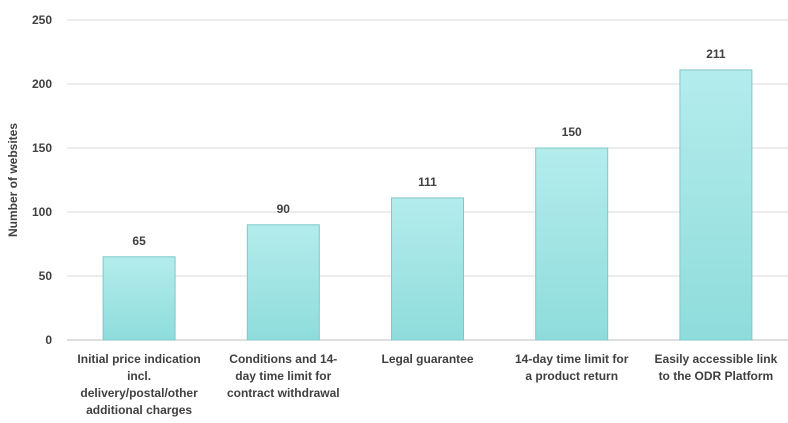 This screenshot has height=423, width=788. Describe the element at coordinates (42, 212) in the screenshot. I see `y-tick-label: 100` at that location.